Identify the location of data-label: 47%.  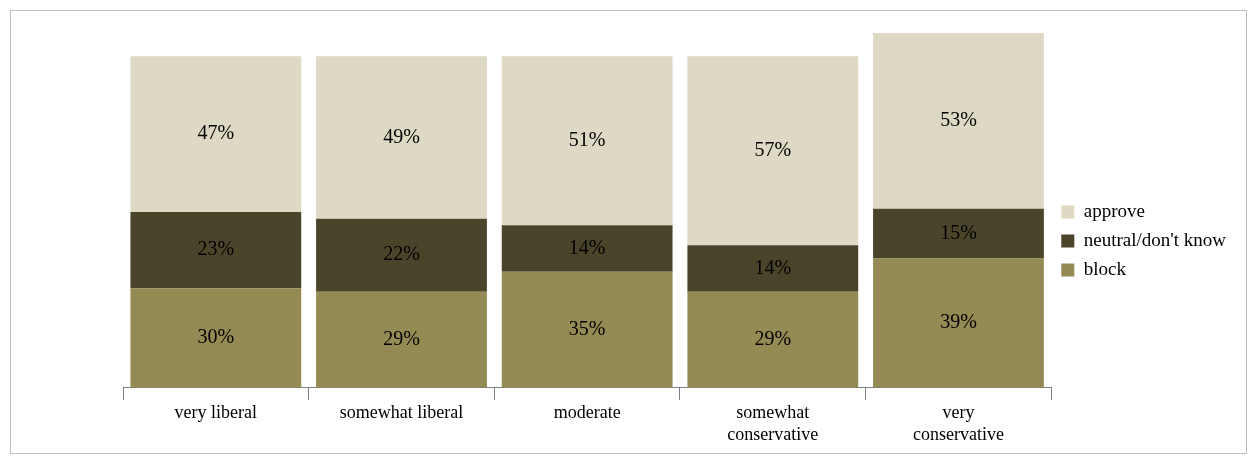
(216, 132).